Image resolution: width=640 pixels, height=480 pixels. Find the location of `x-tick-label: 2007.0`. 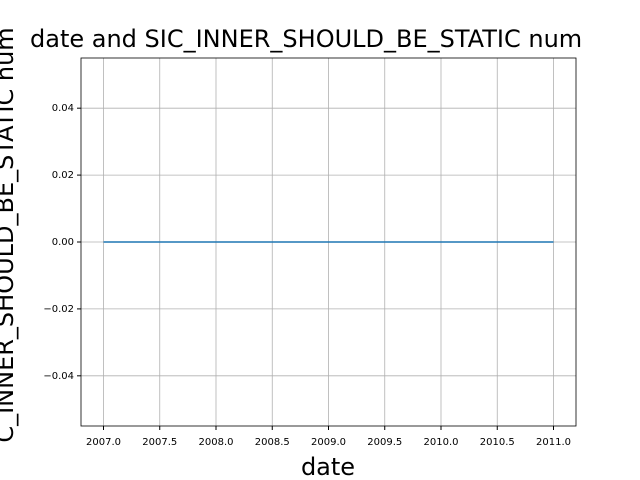

x-tick-label: 2007.0 is located at coordinates (103, 442).